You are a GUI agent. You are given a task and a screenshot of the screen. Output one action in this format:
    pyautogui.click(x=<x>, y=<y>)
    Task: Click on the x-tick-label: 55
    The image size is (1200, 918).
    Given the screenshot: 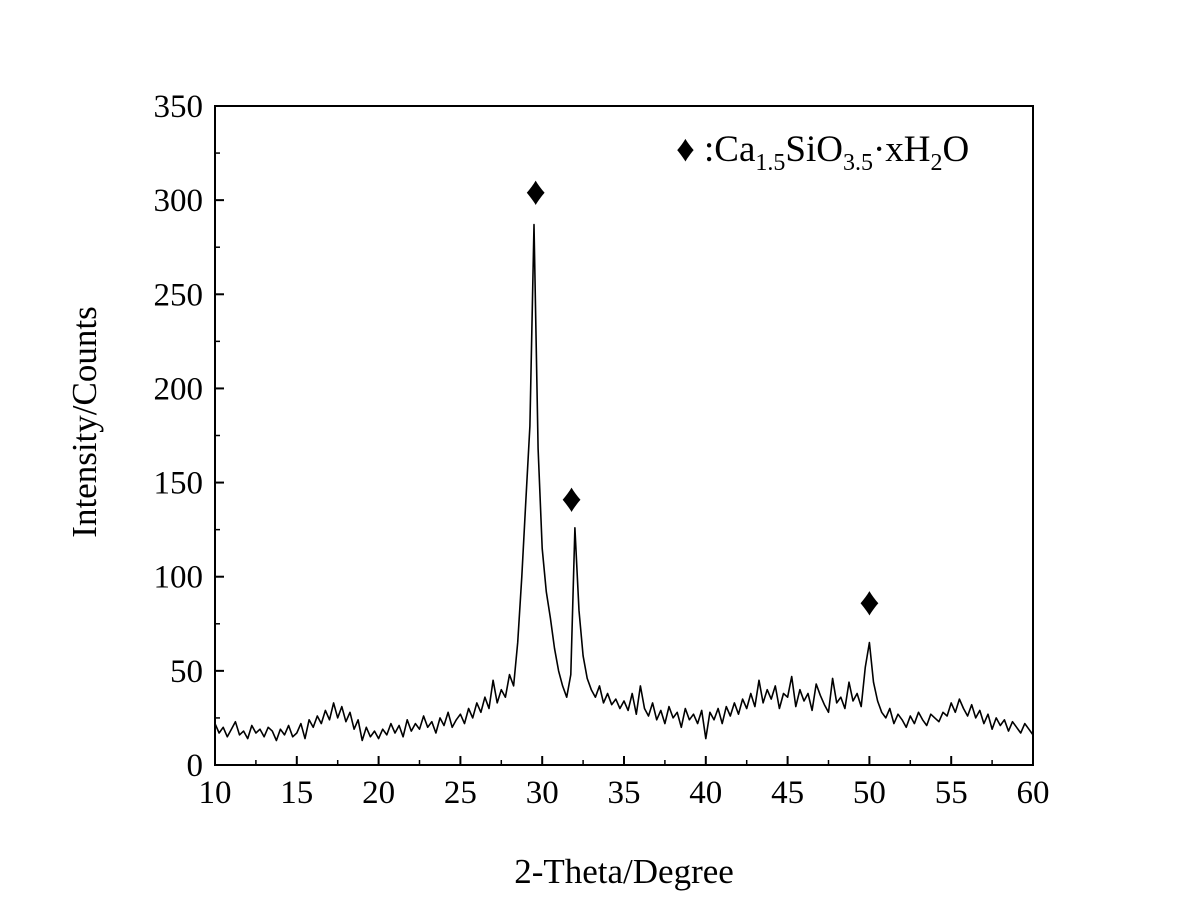 What is the action you would take?
    pyautogui.click(x=951, y=793)
    